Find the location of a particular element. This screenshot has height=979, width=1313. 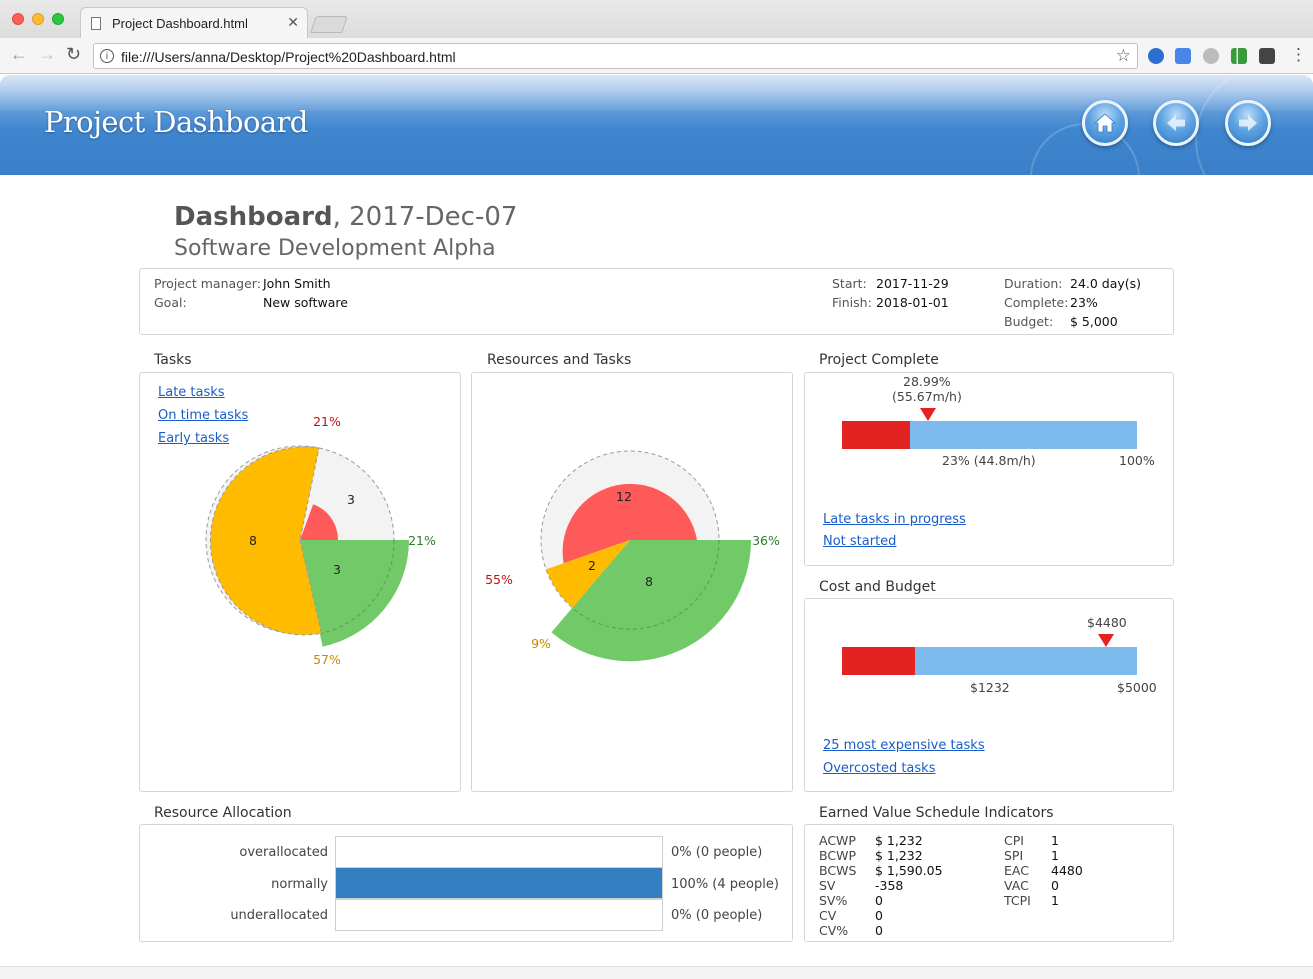

ev-label: BCWP is located at coordinates (837, 855).